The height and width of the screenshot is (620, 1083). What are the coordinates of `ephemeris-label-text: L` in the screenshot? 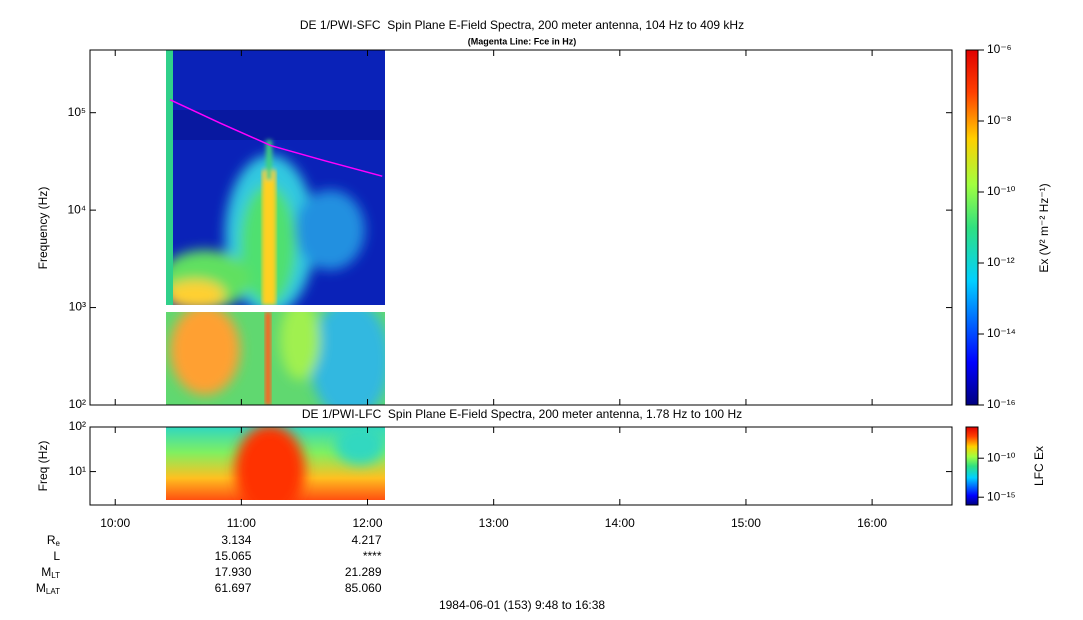 It's located at (56, 556).